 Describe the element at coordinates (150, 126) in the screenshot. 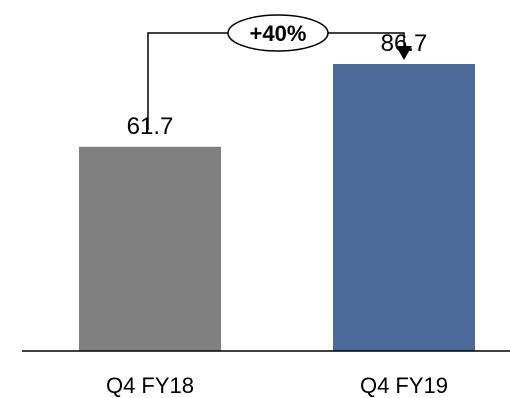

I see `data-label-1: 61.7` at that location.